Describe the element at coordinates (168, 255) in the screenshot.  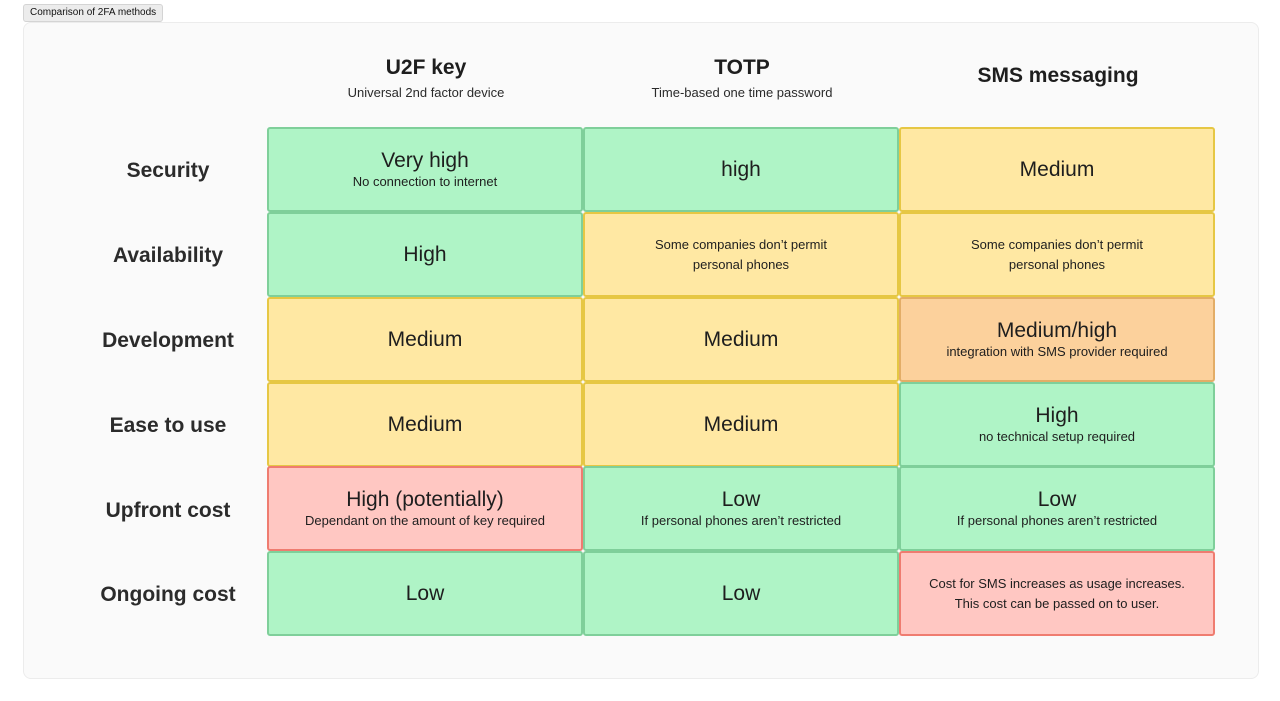
I see `row-label-availability: Availability` at that location.